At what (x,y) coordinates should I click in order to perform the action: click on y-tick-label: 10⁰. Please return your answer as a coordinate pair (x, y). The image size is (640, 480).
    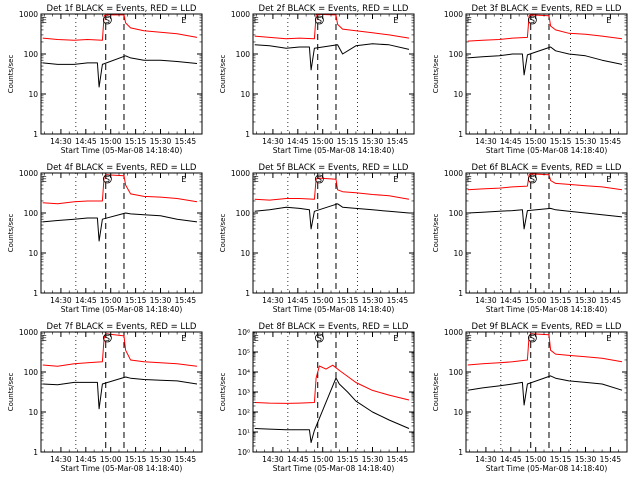
    Looking at the image, I should click on (243, 452).